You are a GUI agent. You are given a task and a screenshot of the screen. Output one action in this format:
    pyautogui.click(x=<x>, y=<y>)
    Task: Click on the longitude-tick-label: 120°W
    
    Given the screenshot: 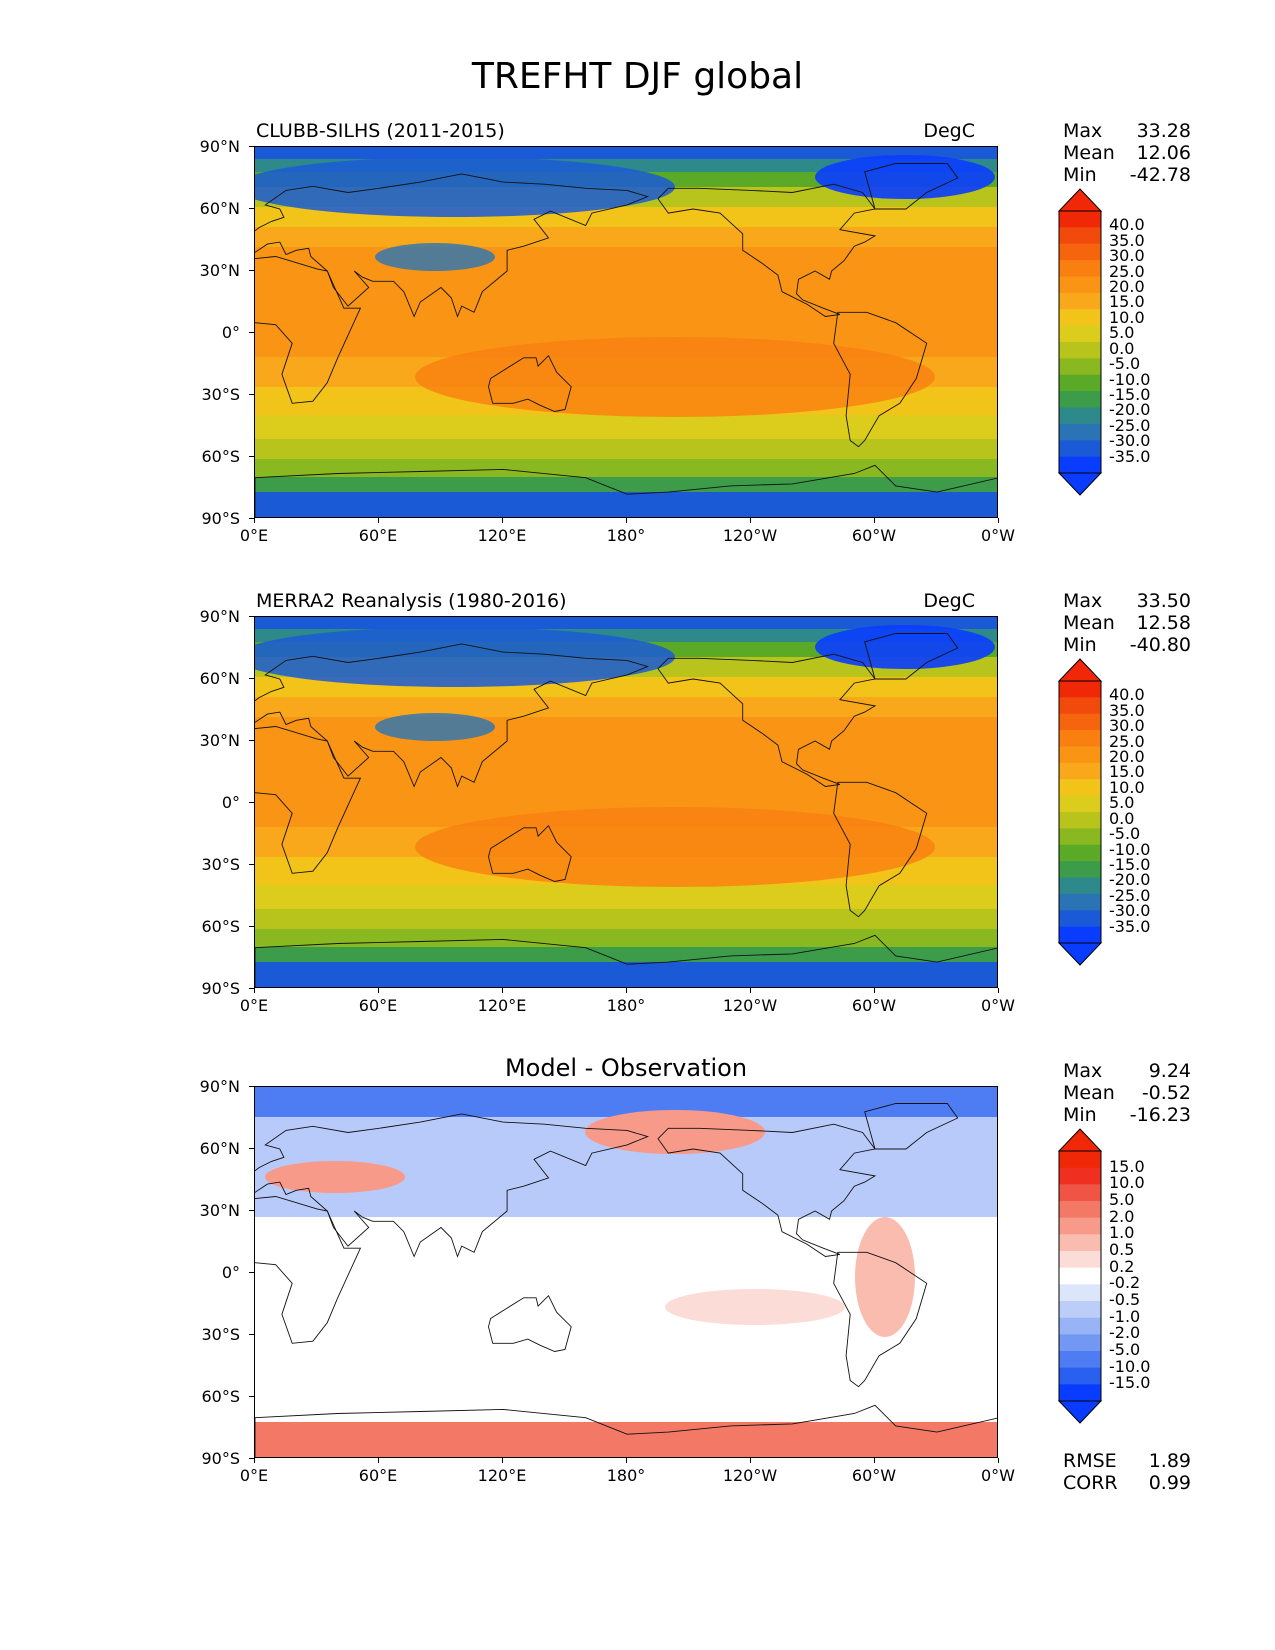 What is the action you would take?
    pyautogui.click(x=750, y=535)
    